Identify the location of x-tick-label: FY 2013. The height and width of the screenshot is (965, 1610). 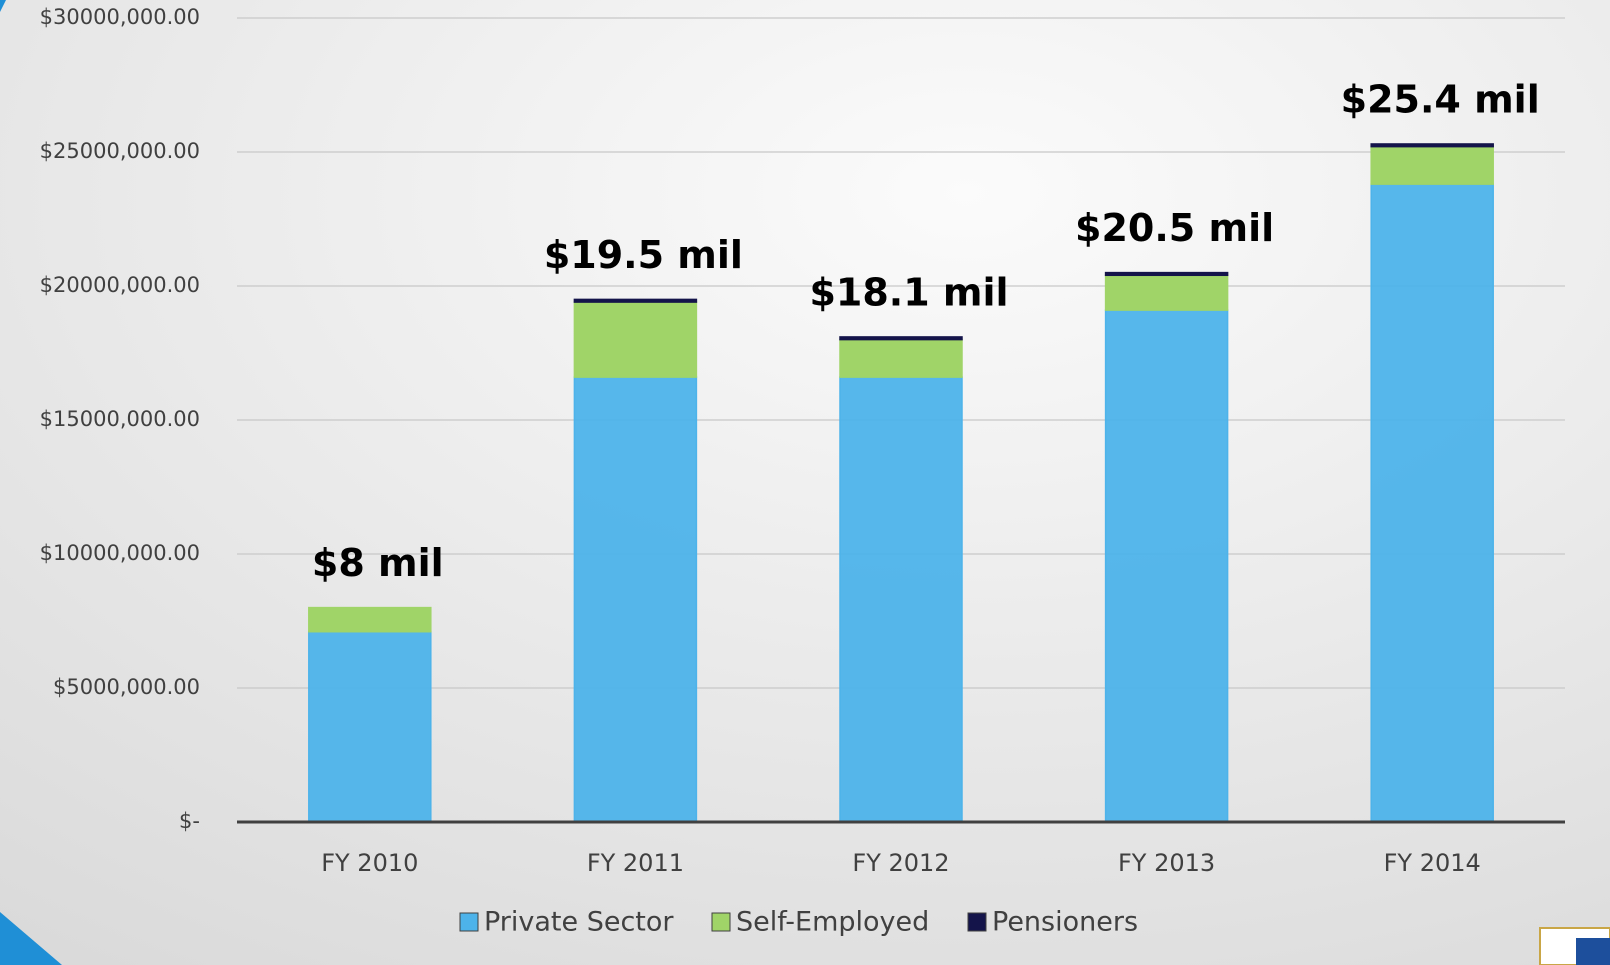
(1166, 863).